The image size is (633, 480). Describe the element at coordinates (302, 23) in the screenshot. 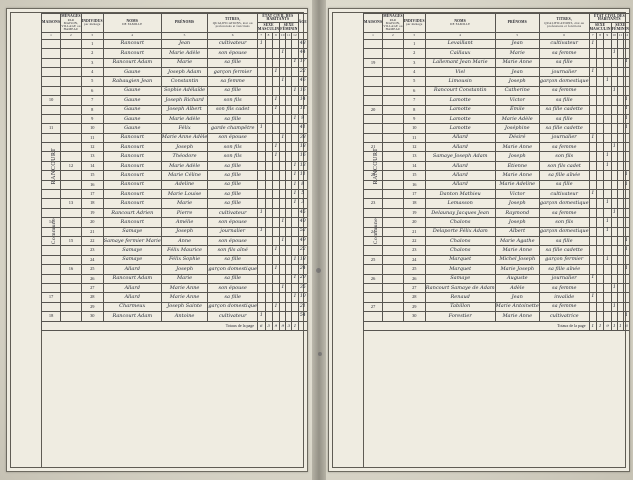

I see `th-age: ÂGE` at that location.